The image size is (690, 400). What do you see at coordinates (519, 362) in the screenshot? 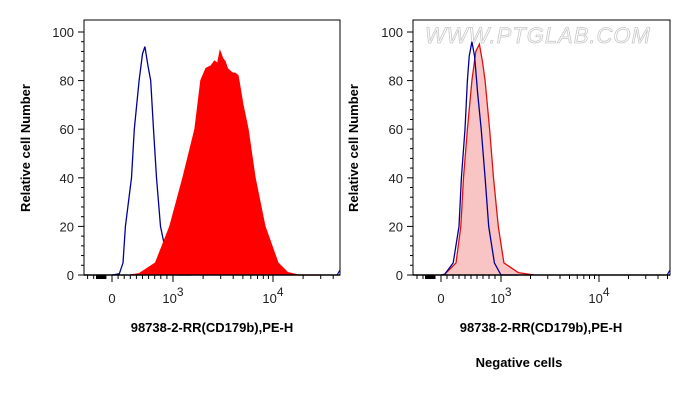
I see `panel-subtitle: Negative cells` at bounding box center [519, 362].